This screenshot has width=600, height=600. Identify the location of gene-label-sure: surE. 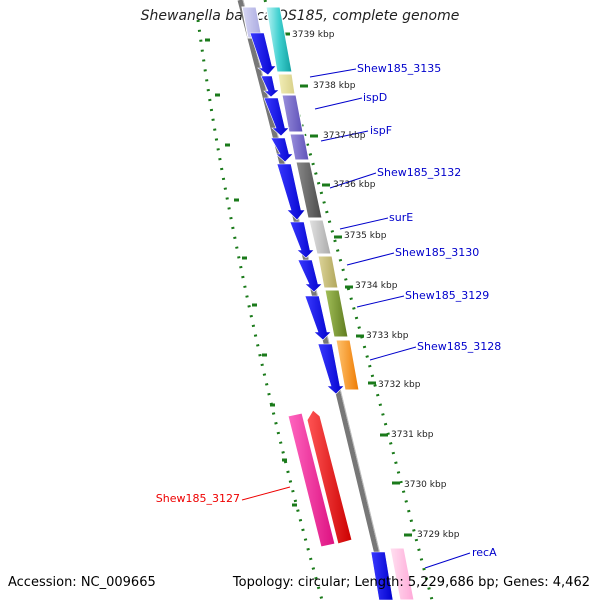
(401, 217).